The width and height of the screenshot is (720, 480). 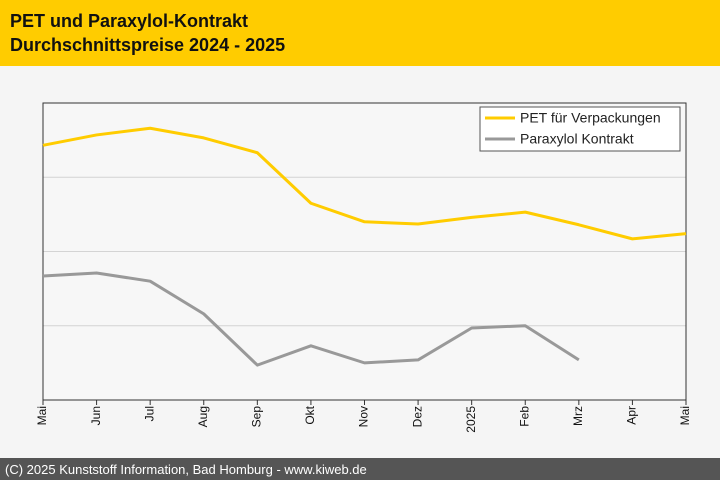 What do you see at coordinates (203, 416) in the screenshot?
I see `x-tick-label: Aug` at bounding box center [203, 416].